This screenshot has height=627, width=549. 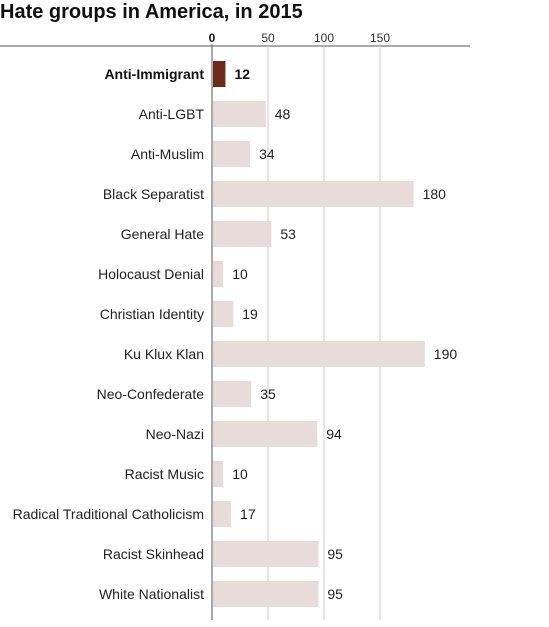 I want to click on tick-label: 50, so click(x=268, y=38).